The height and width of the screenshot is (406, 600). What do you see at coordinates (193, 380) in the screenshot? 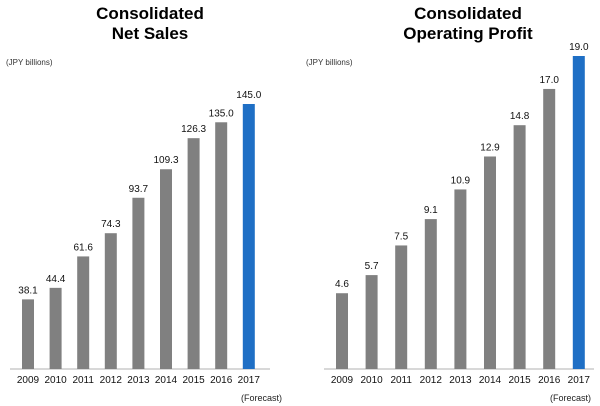
I see `net-sales-tick-label-2015: 2015` at bounding box center [193, 380].